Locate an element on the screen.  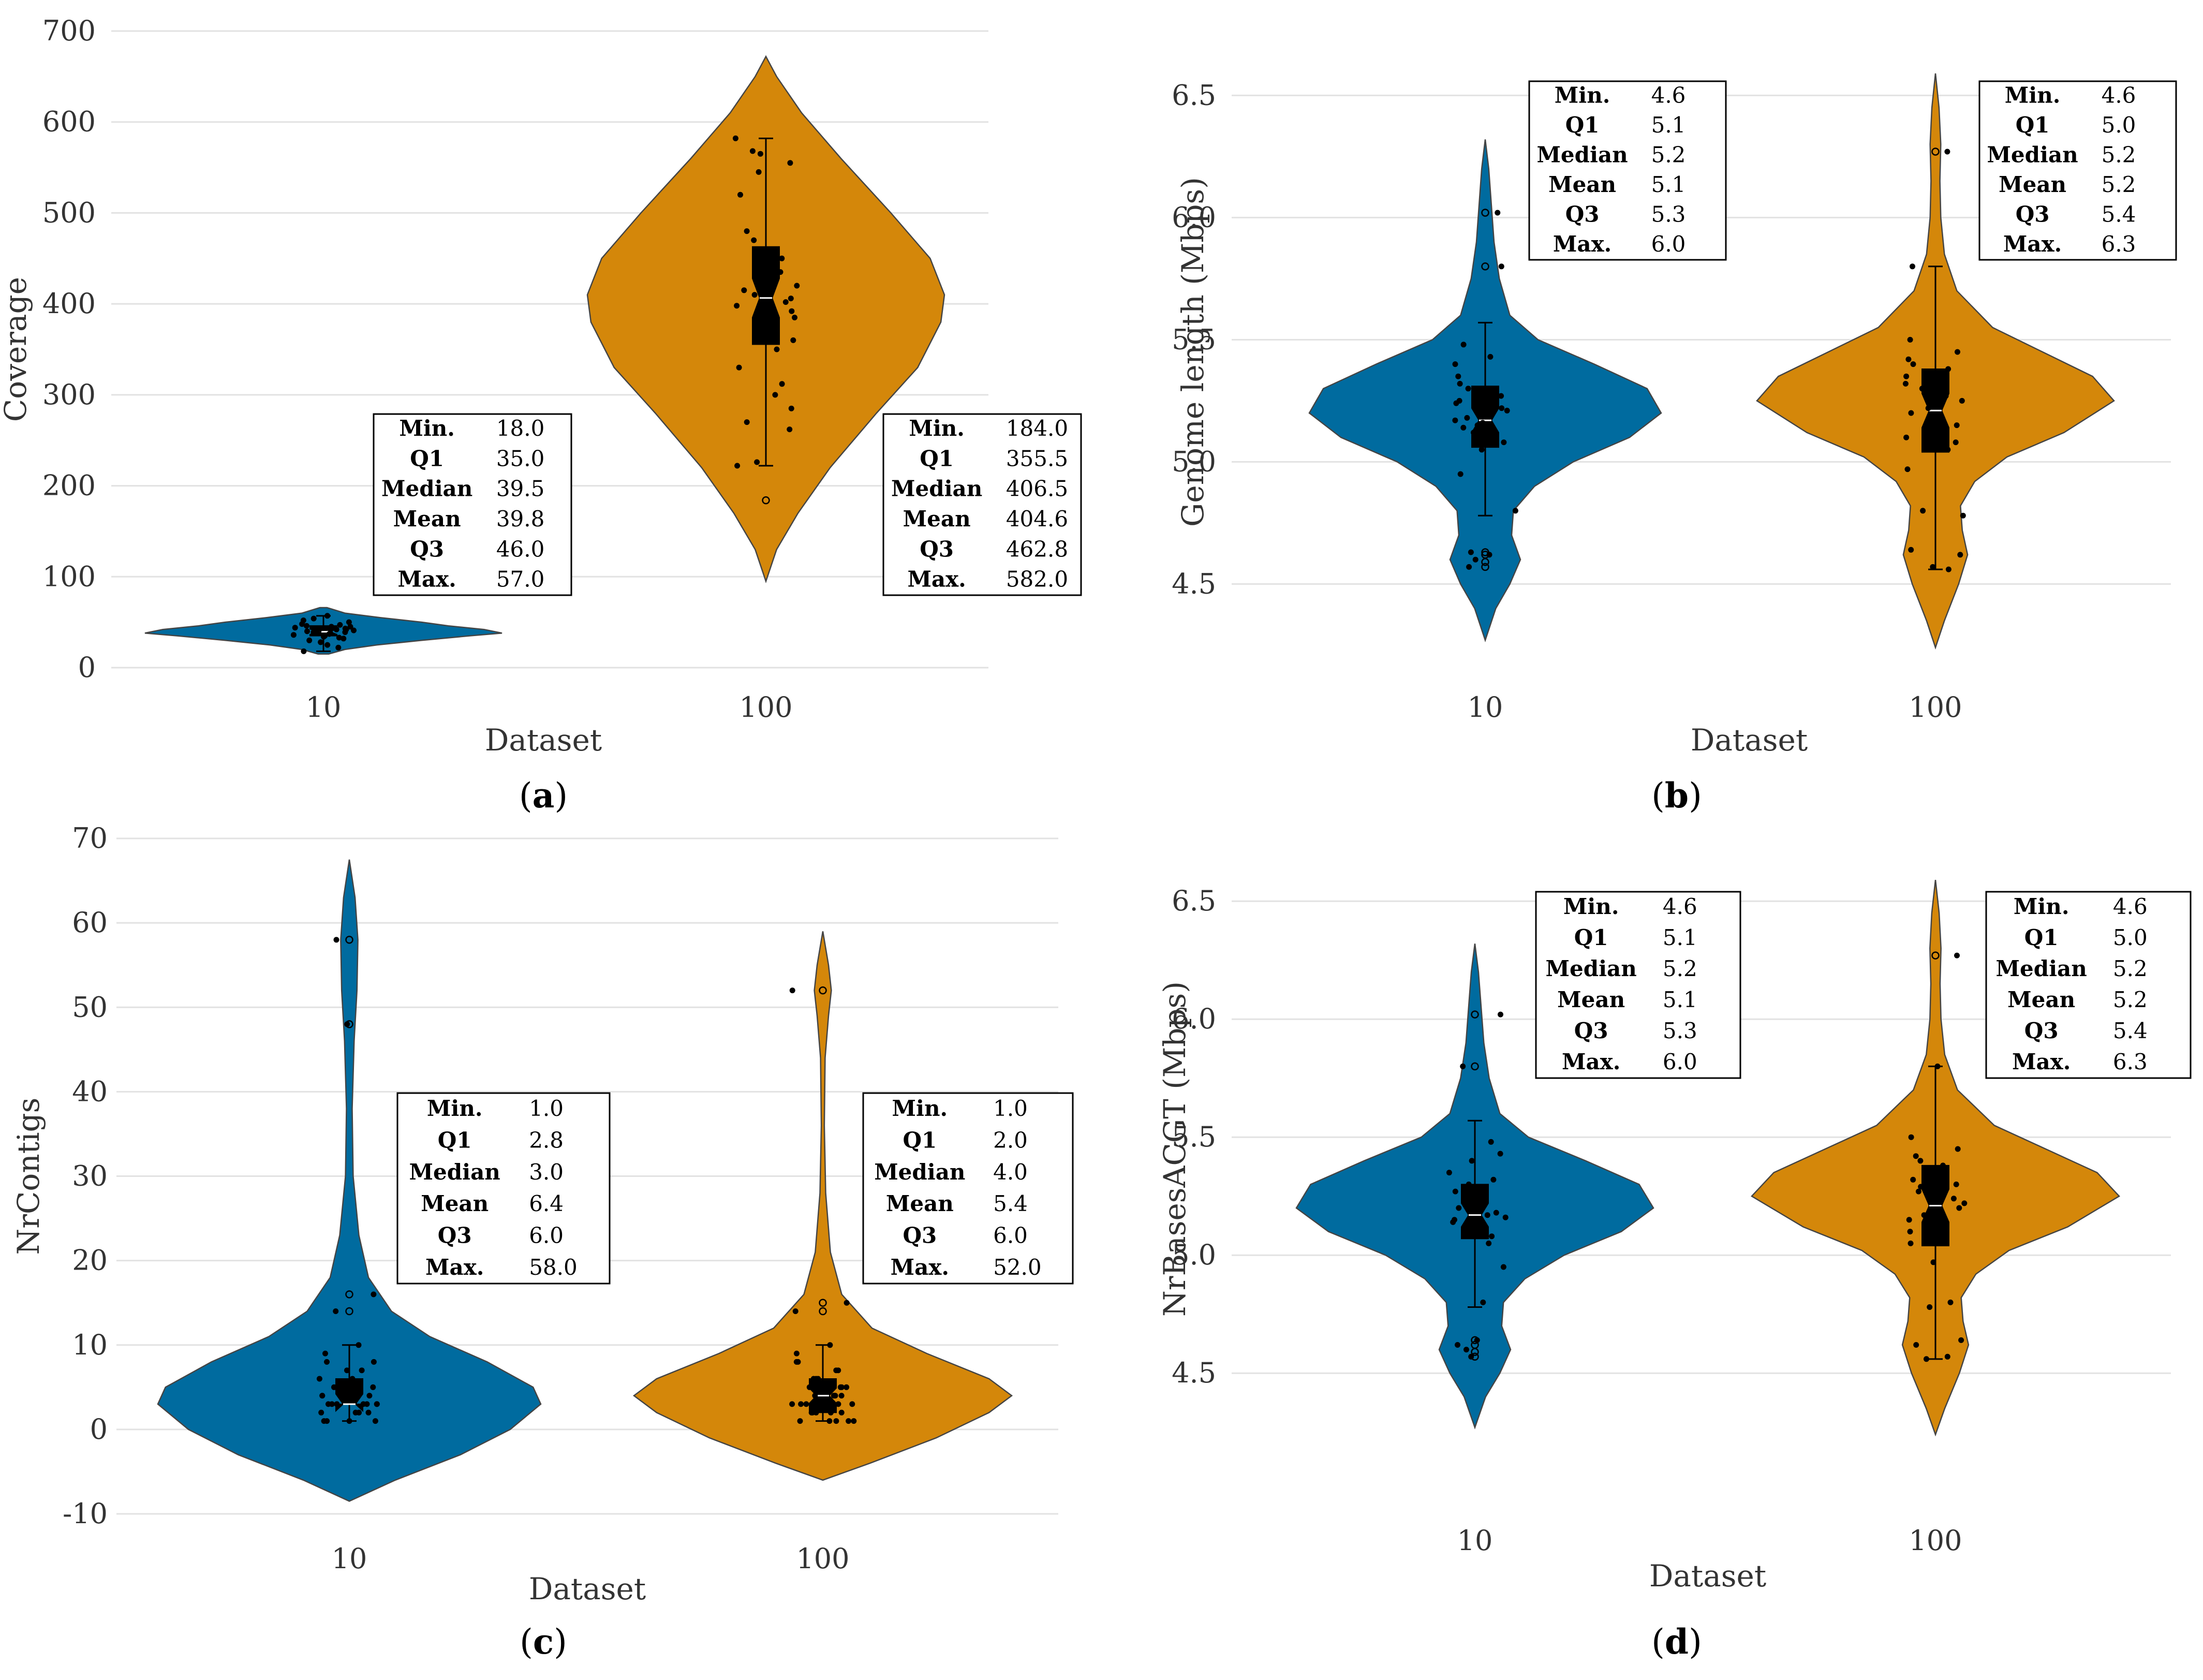
y-tick-label: 6.5 is located at coordinates (1194, 95).